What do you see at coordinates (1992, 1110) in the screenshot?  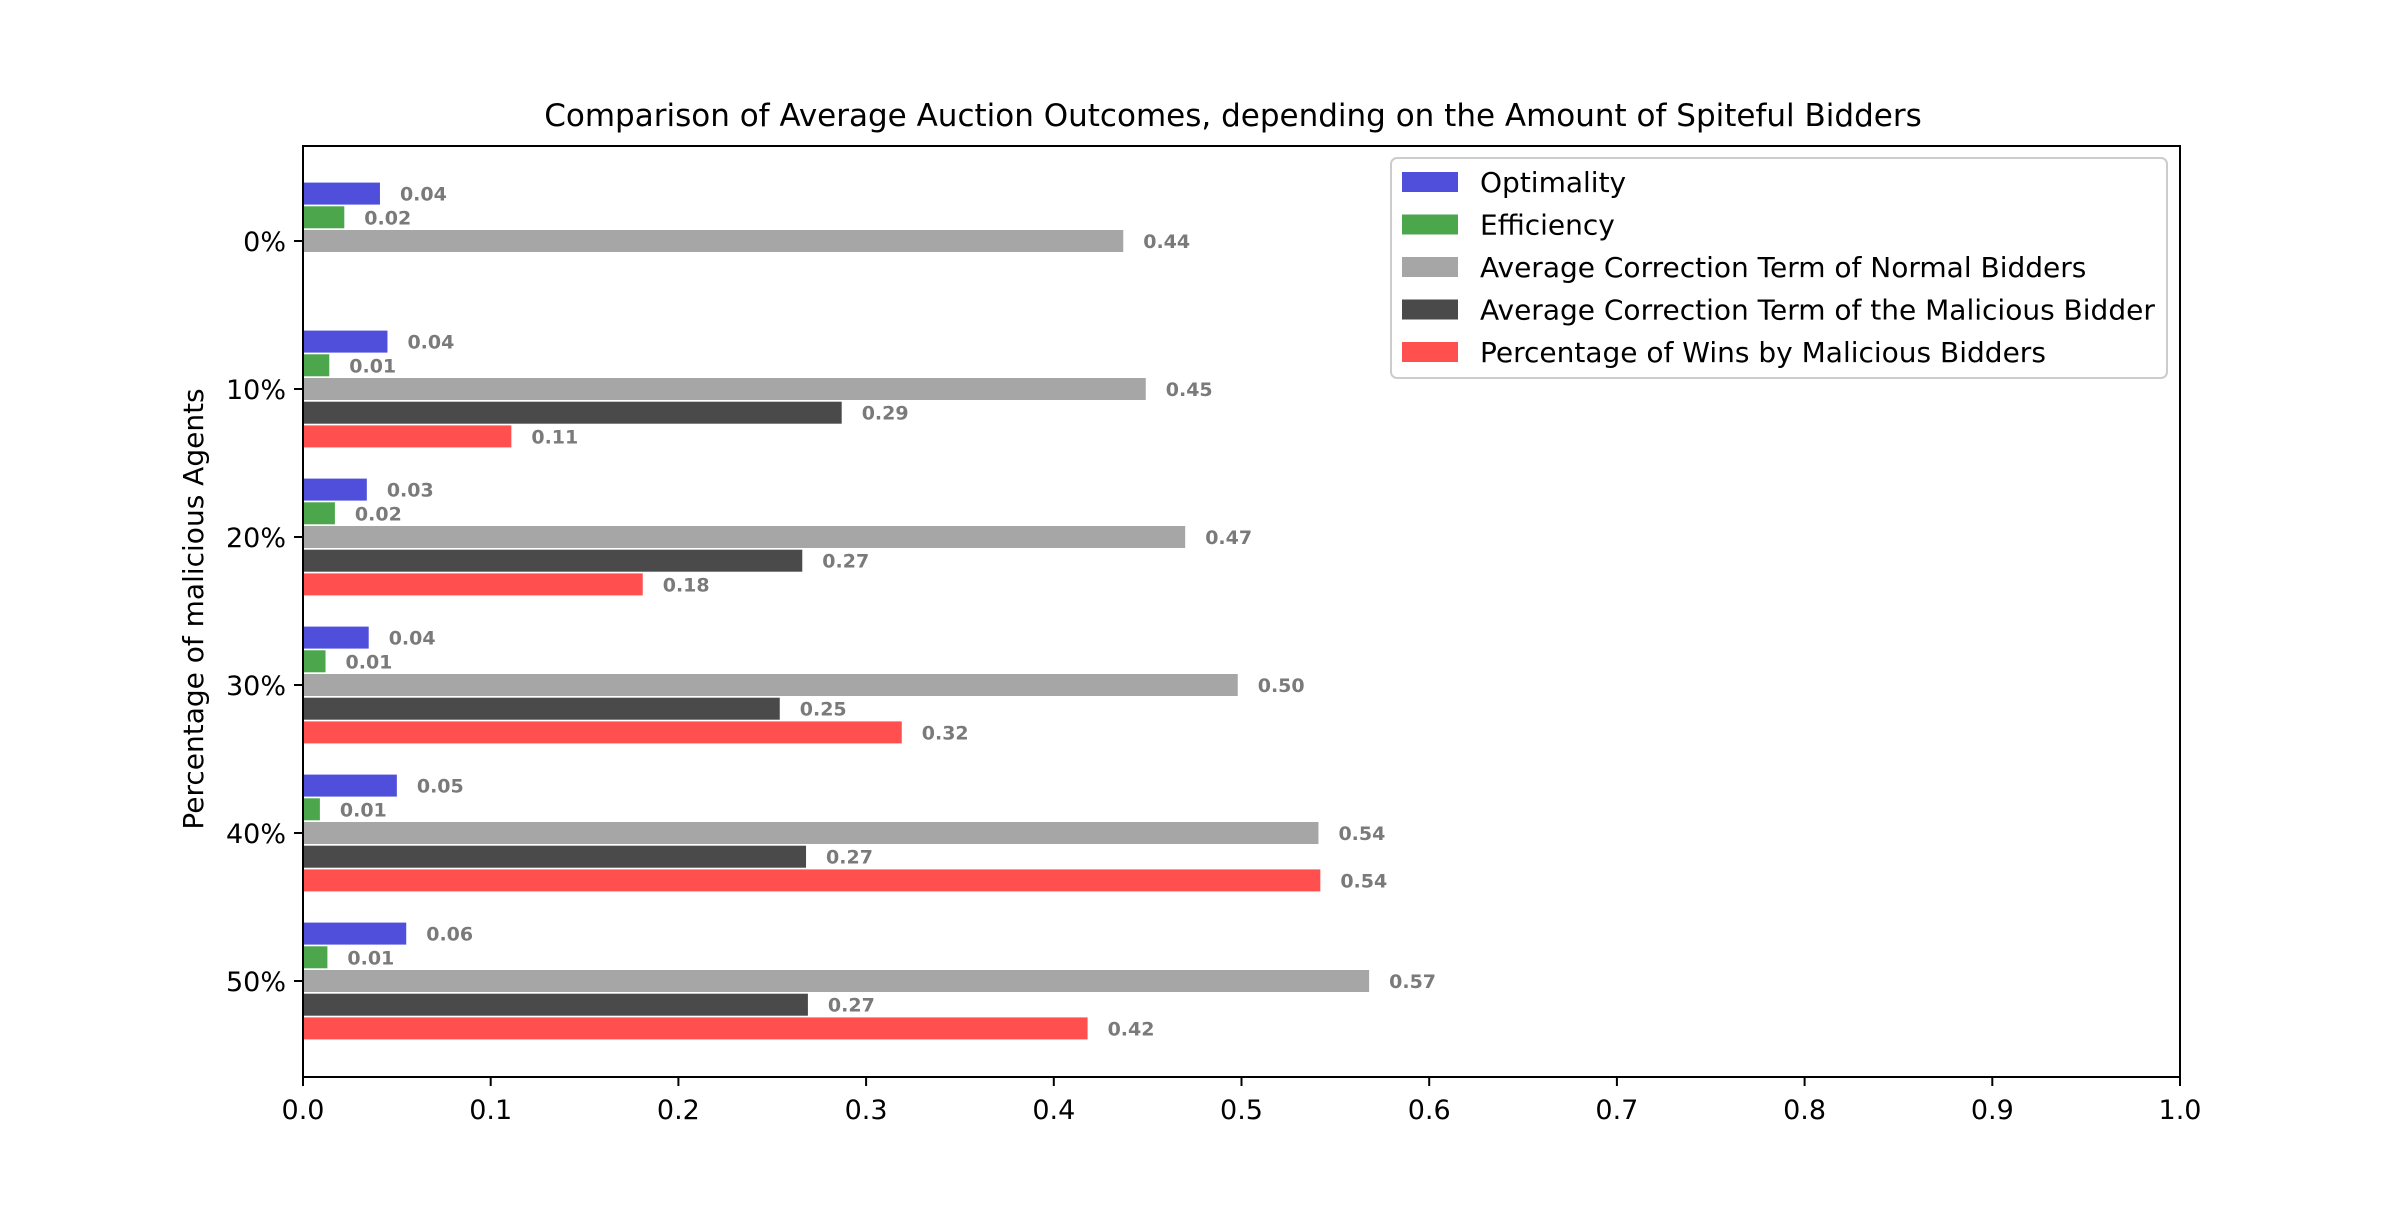 I see `x-tick-label: 0.9` at bounding box center [1992, 1110].